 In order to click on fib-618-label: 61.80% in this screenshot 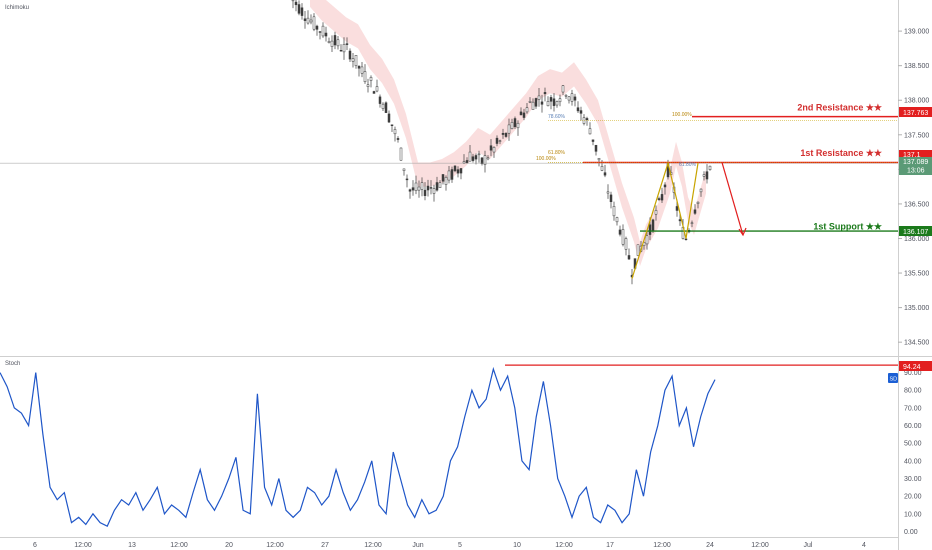, I will do `click(557, 153)`.